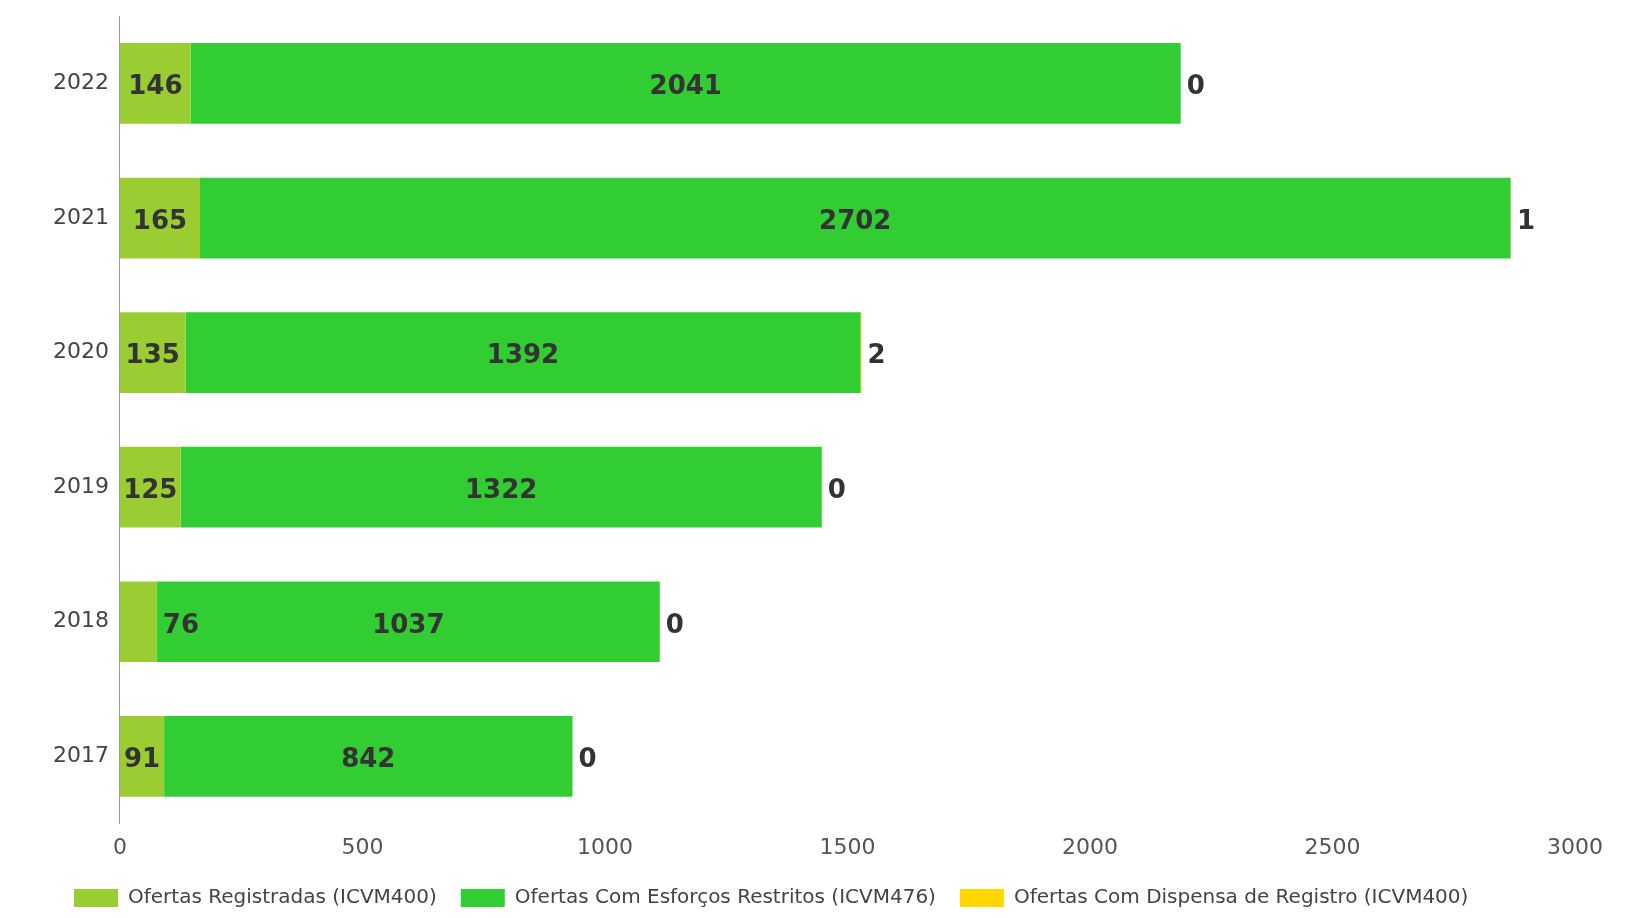 Image resolution: width=1625 pixels, height=918 pixels. What do you see at coordinates (80, 755) in the screenshot?
I see `y-tick-label: 2017` at bounding box center [80, 755].